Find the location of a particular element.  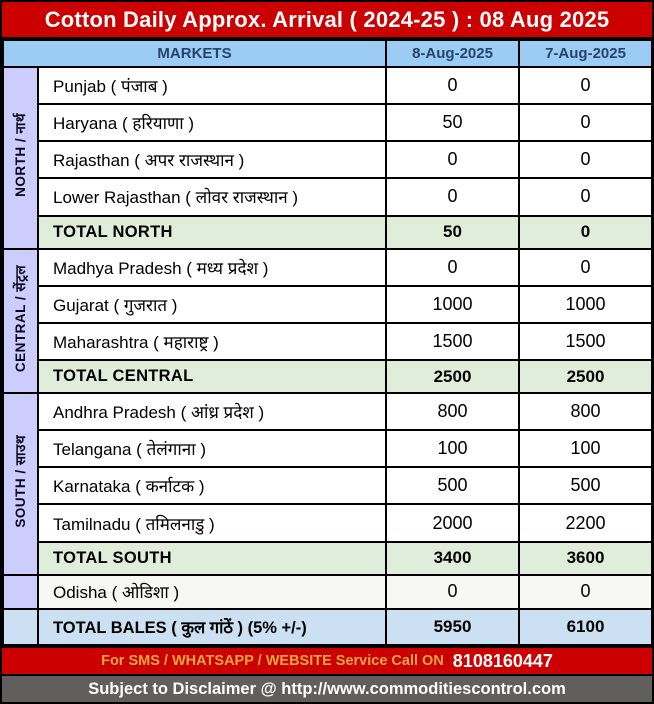

table-row: Lower Rajasthan ( लोवर राजस्थान ) 0 0 is located at coordinates (328, 197).